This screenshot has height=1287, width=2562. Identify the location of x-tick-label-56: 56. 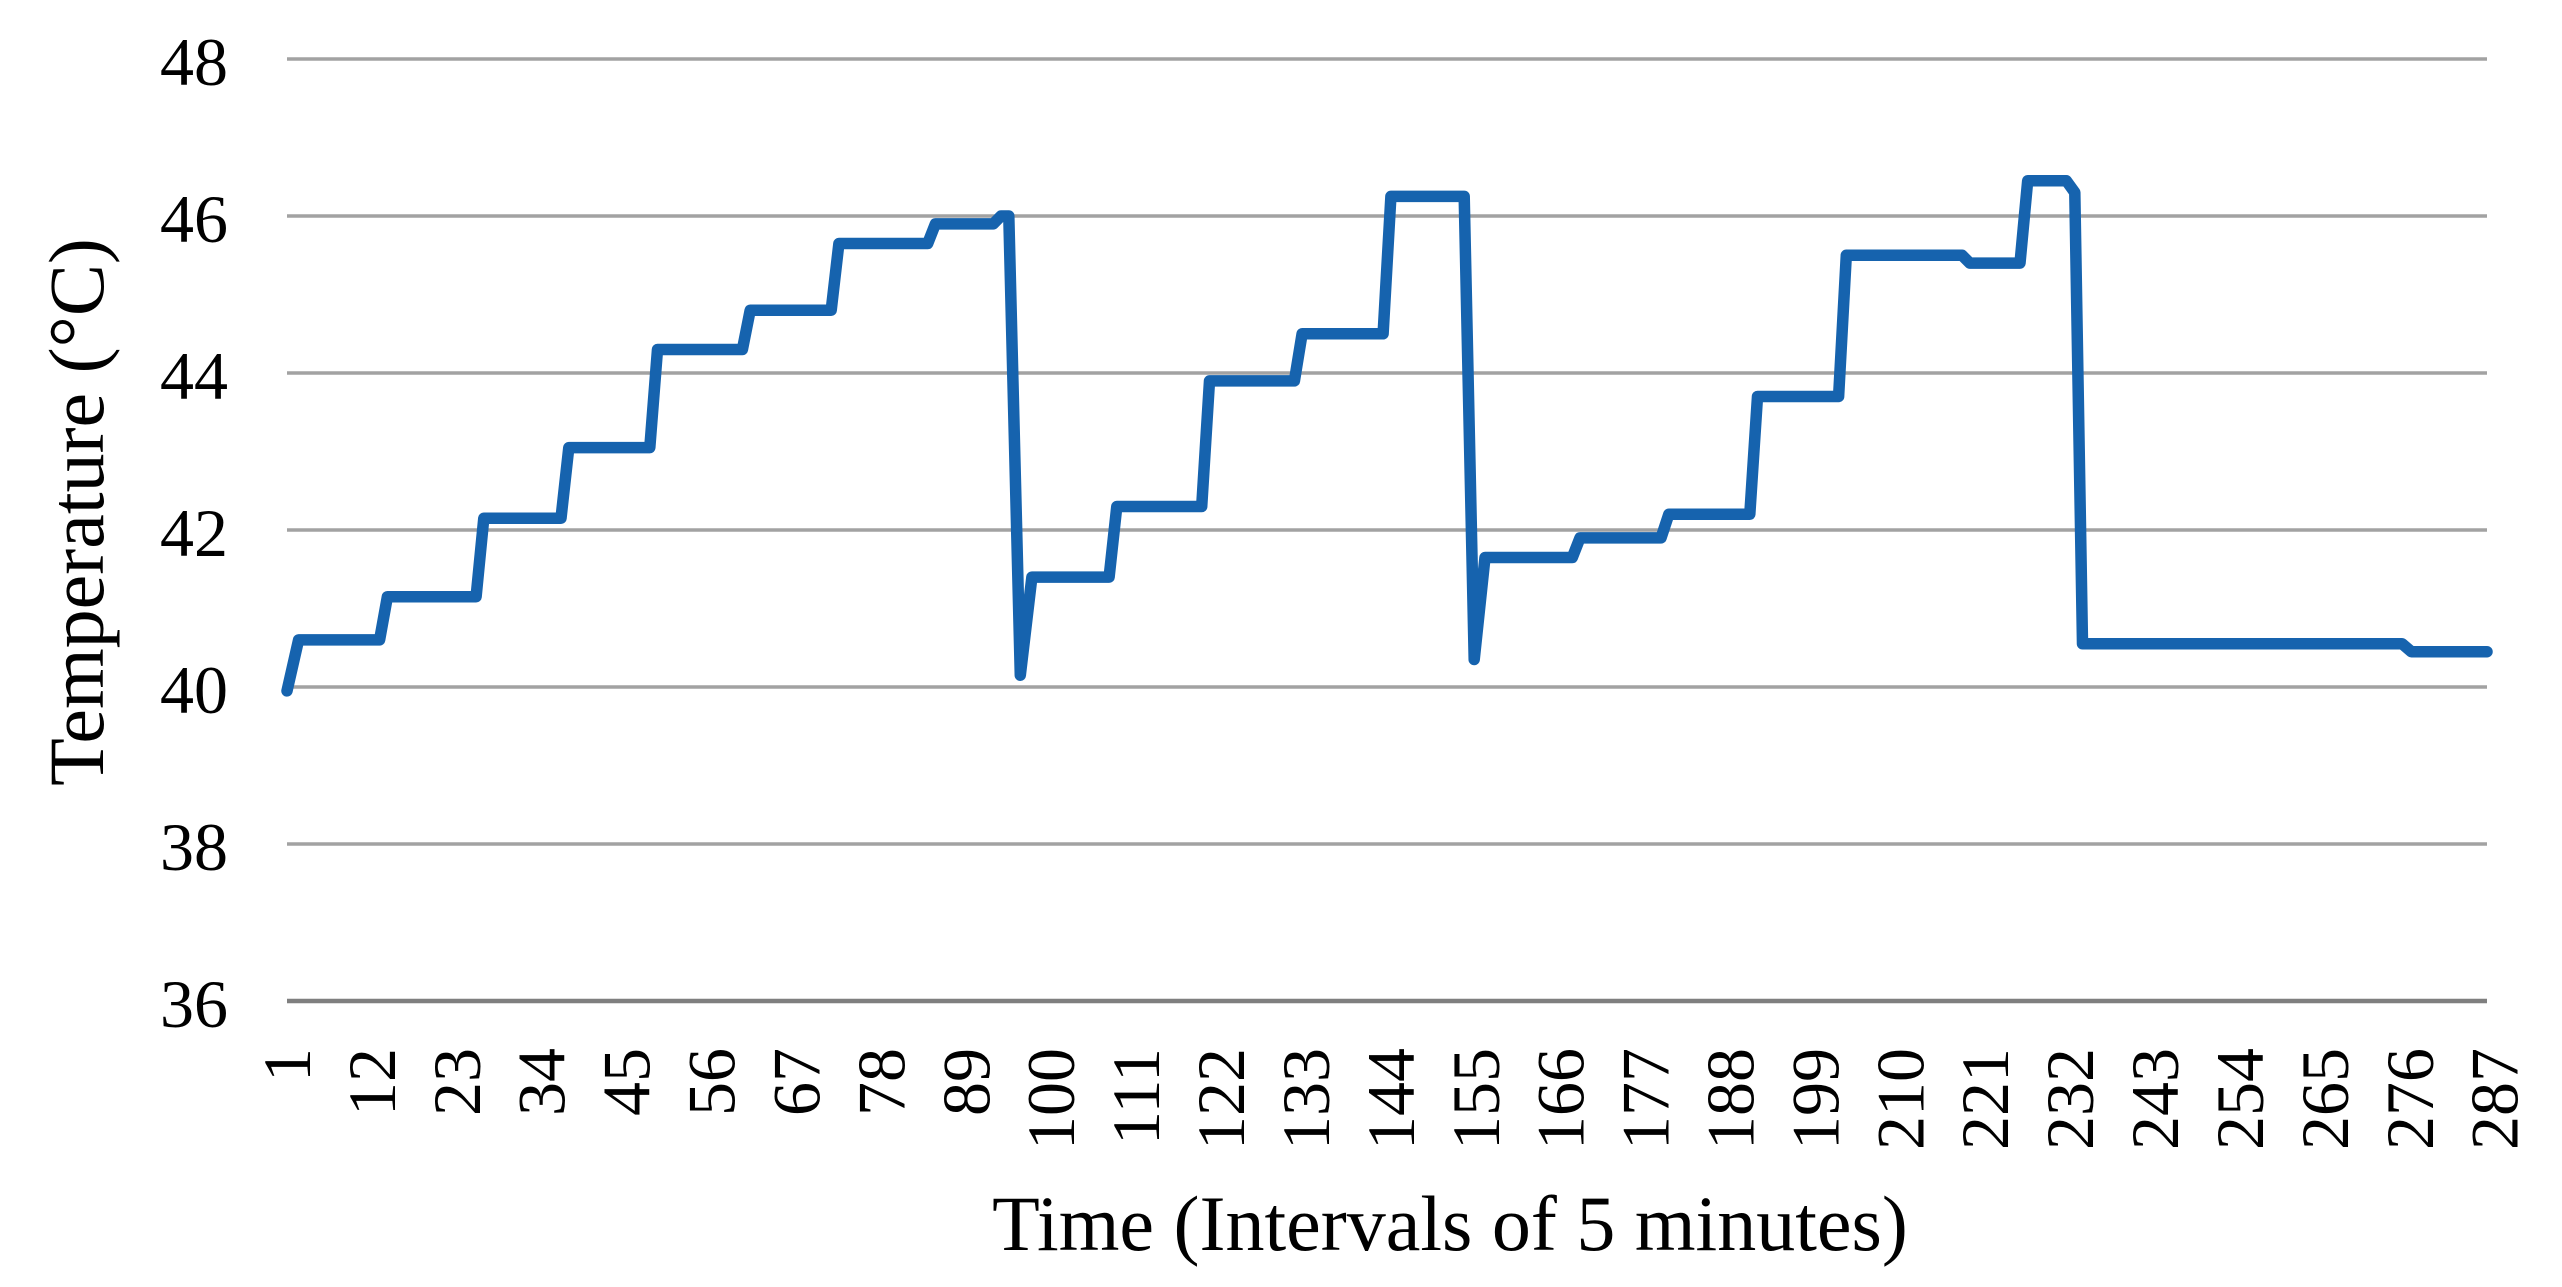
(712, 1082).